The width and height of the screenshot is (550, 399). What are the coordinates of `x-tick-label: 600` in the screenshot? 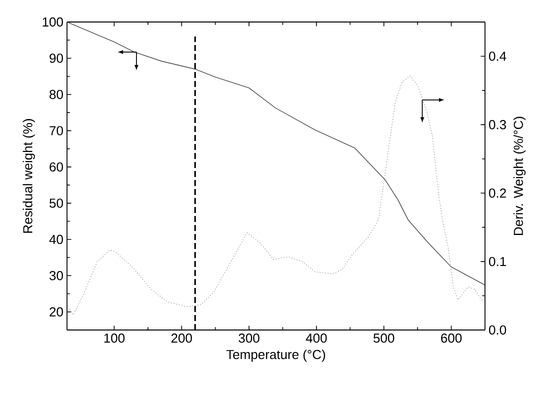 It's located at (451, 338).